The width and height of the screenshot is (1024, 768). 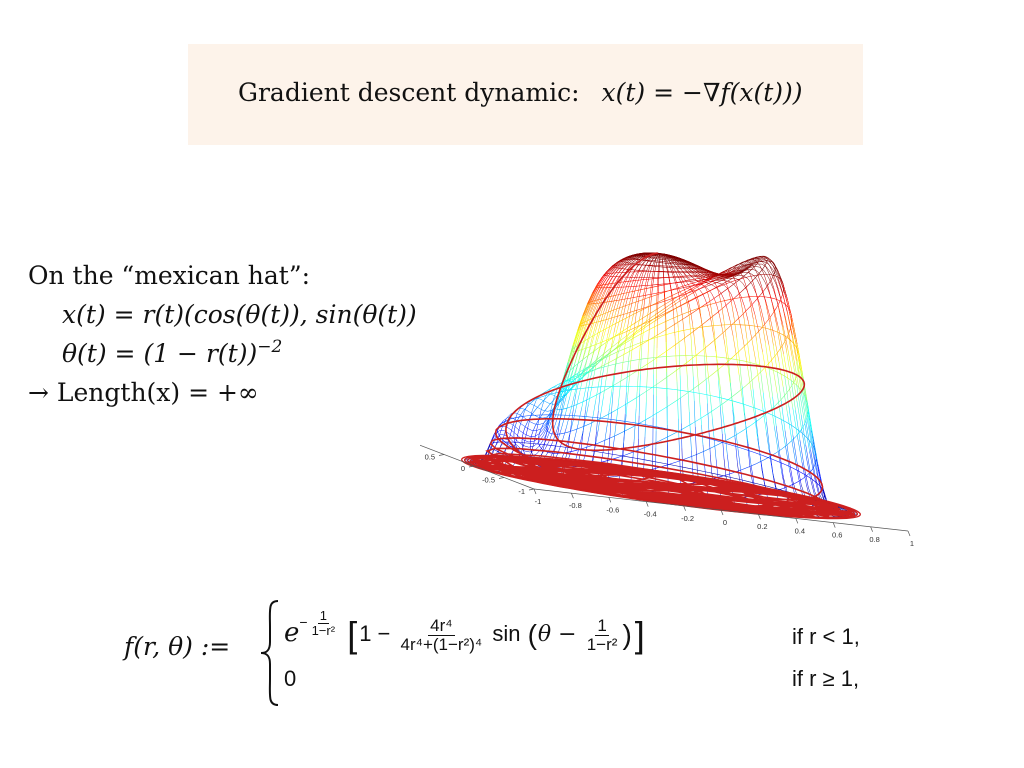 I want to click on formula-e: e, so click(x=292, y=633).